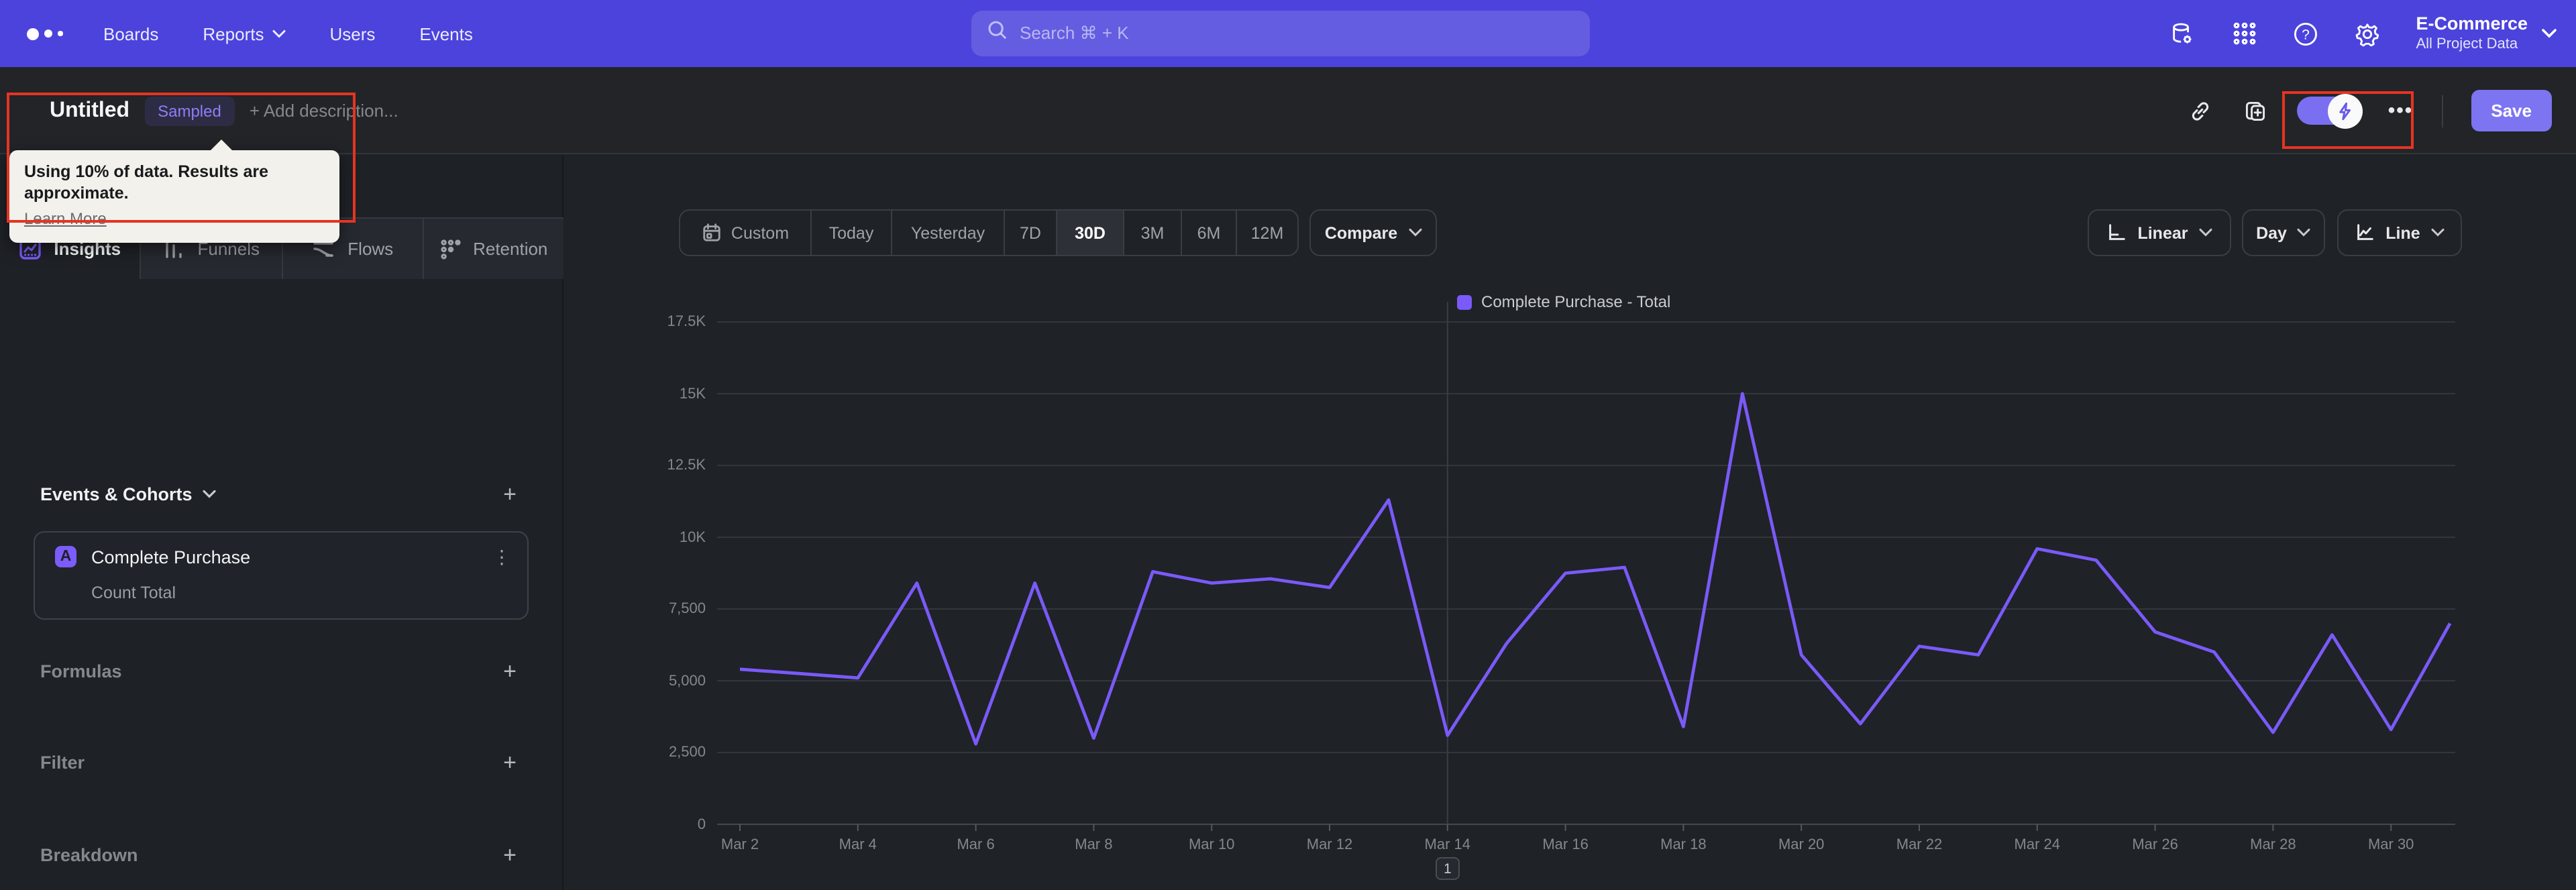  Describe the element at coordinates (687, 609) in the screenshot. I see `y-axis-tick: 7,500` at that location.